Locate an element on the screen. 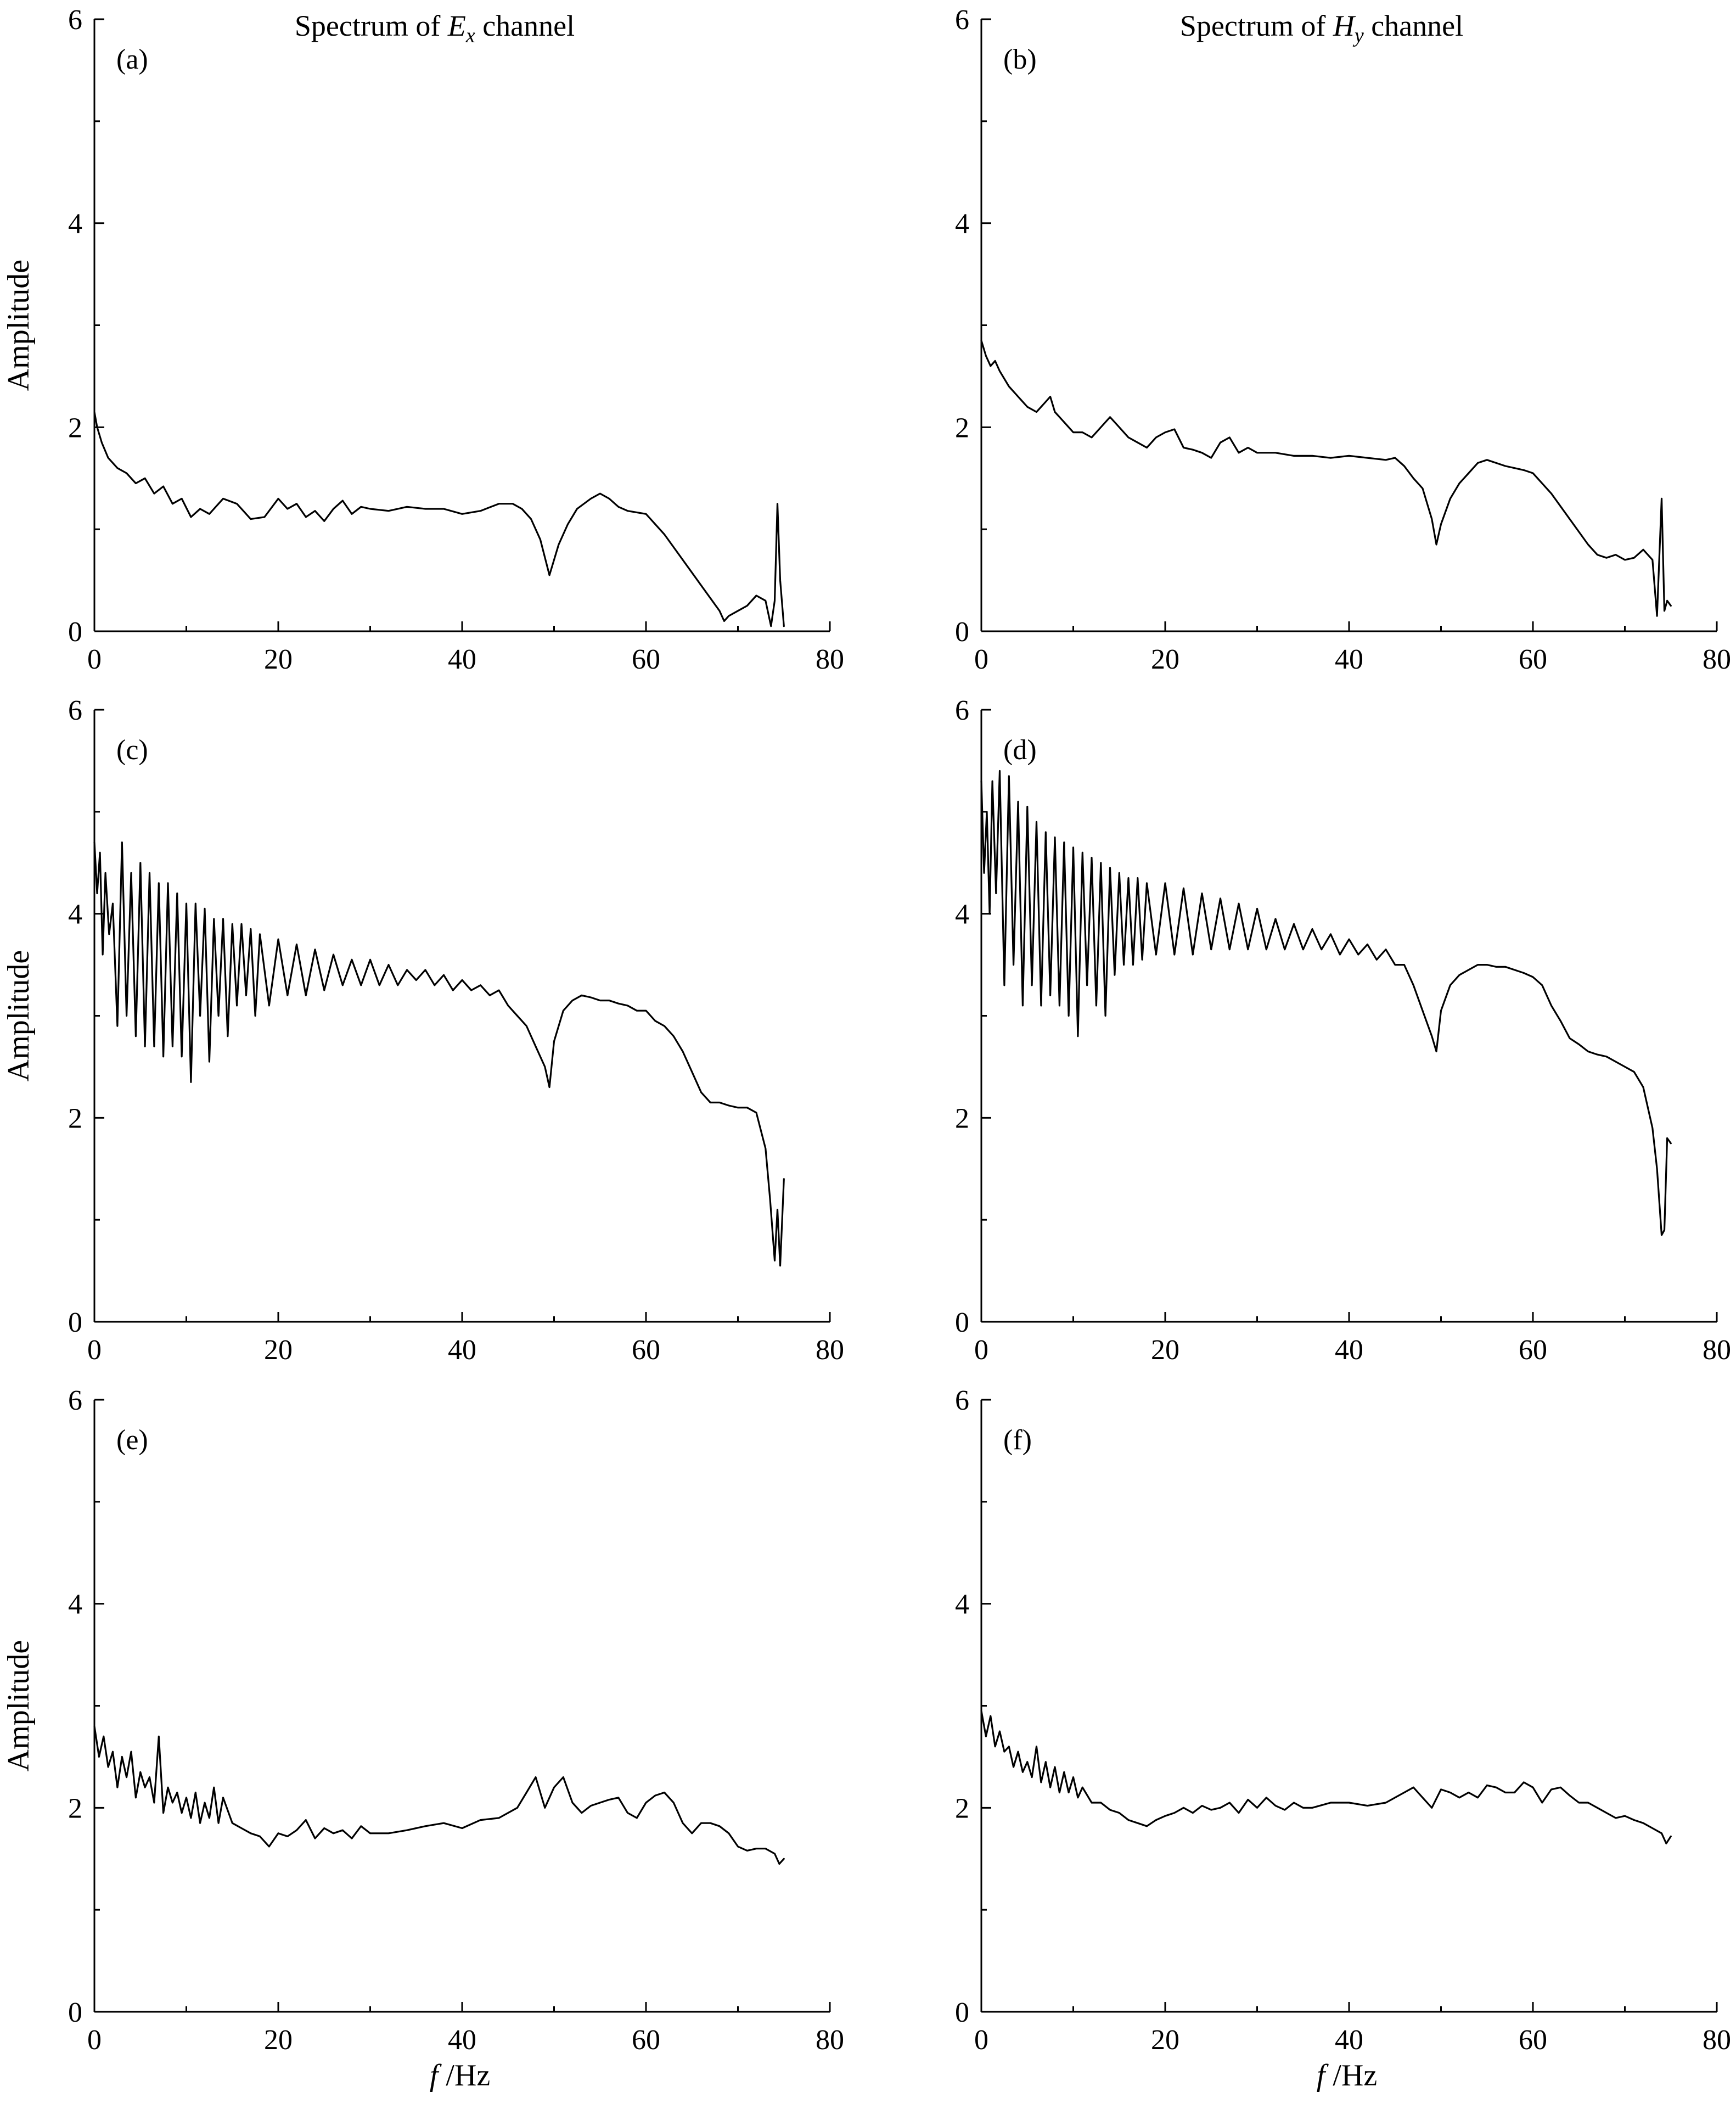 The width and height of the screenshot is (1736, 2115). chart-panel-d: 0 20 40 60 80 0 2 4 6 (d) is located at coordinates (1343, 1030).